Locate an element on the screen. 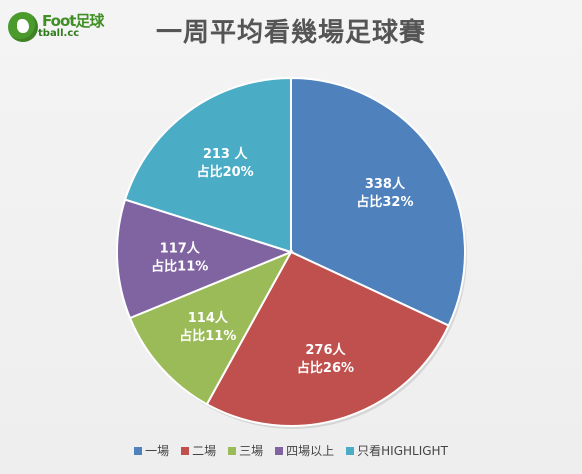 This screenshot has height=474, width=582. legend-label: 一場 is located at coordinates (157, 451).